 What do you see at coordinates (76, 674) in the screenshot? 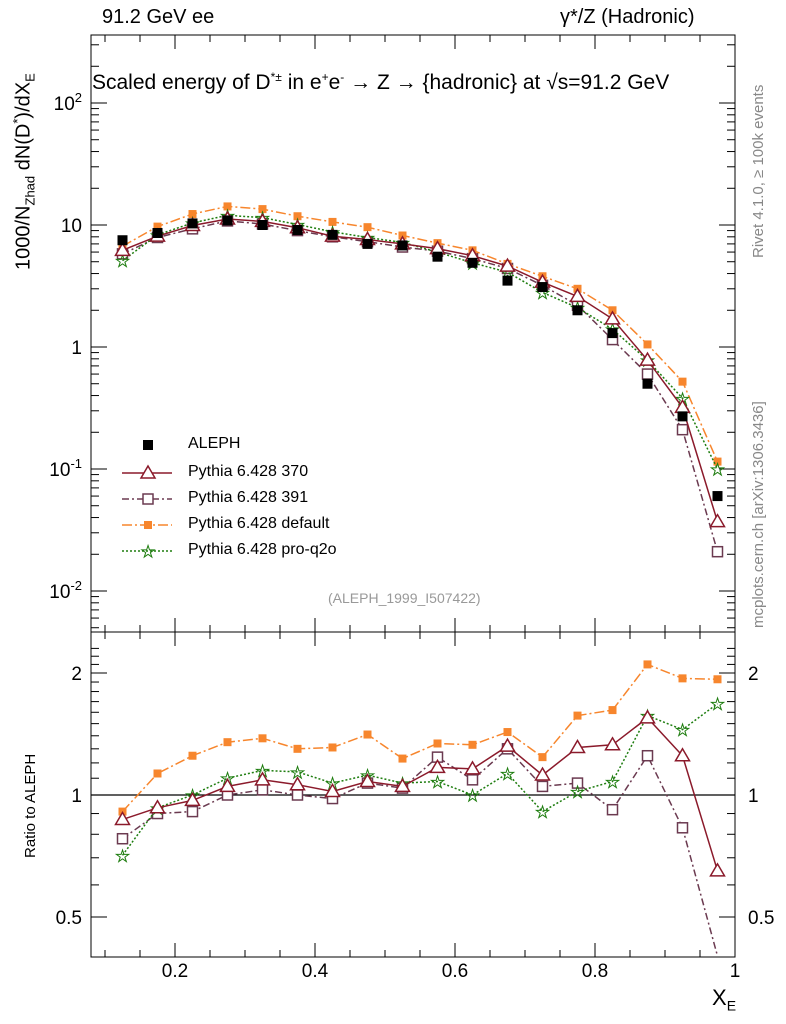
I see `y-tick-label-ratio: 2` at bounding box center [76, 674].